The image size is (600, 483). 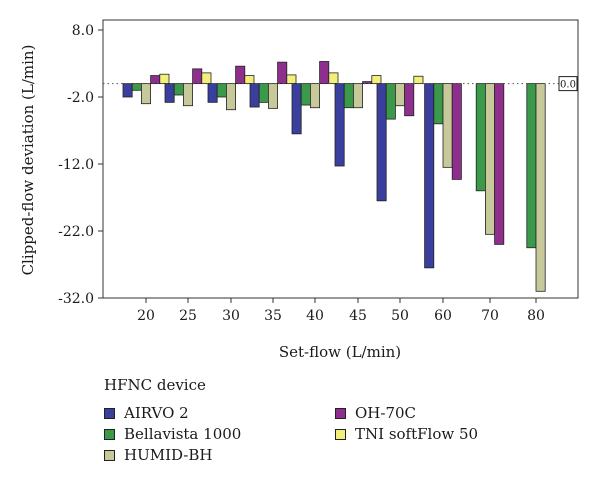 What do you see at coordinates (188, 316) in the screenshot?
I see `x-tick-label: 25` at bounding box center [188, 316].